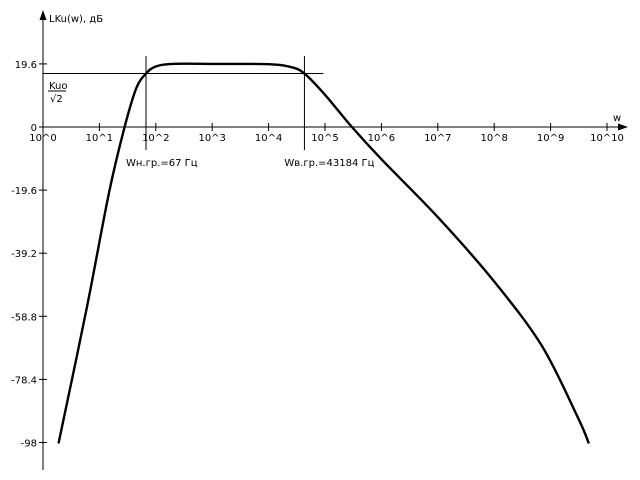 The width and height of the screenshot is (640, 480). I want to click on reference-level-label: Kuo √2, so click(58, 93).